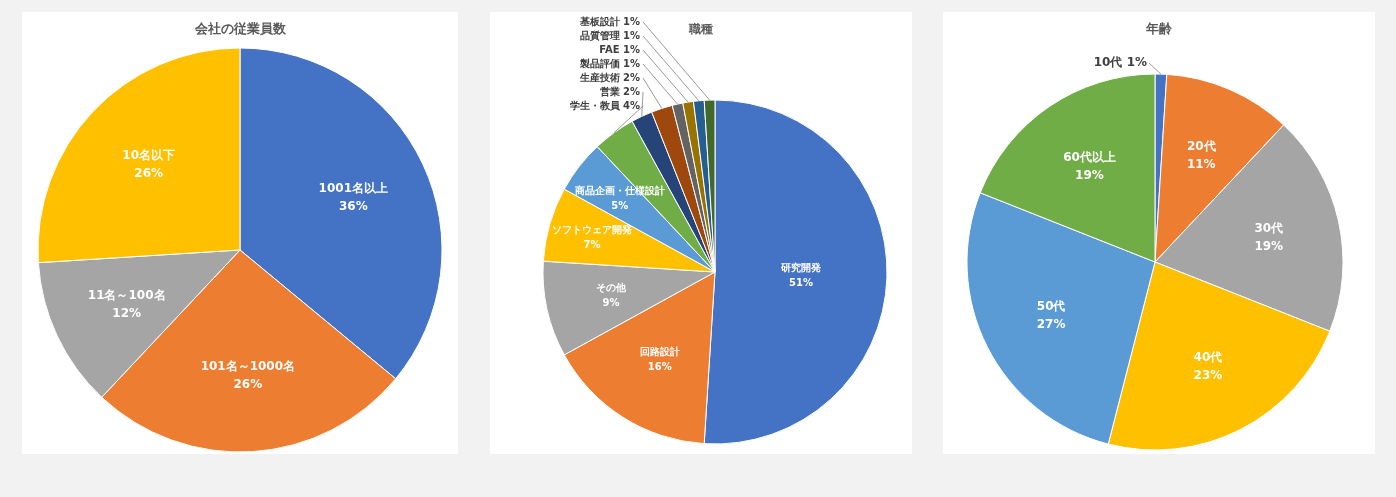 The image size is (1396, 497). I want to click on chart-title: 会社の従業員数, so click(240, 28).